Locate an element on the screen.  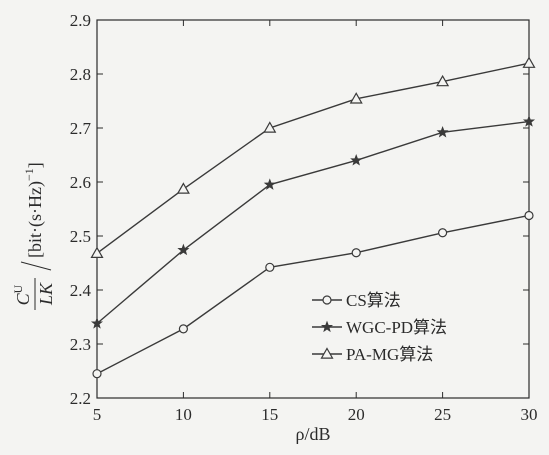
legend-entry: PA-MG算法 is located at coordinates (372, 354).